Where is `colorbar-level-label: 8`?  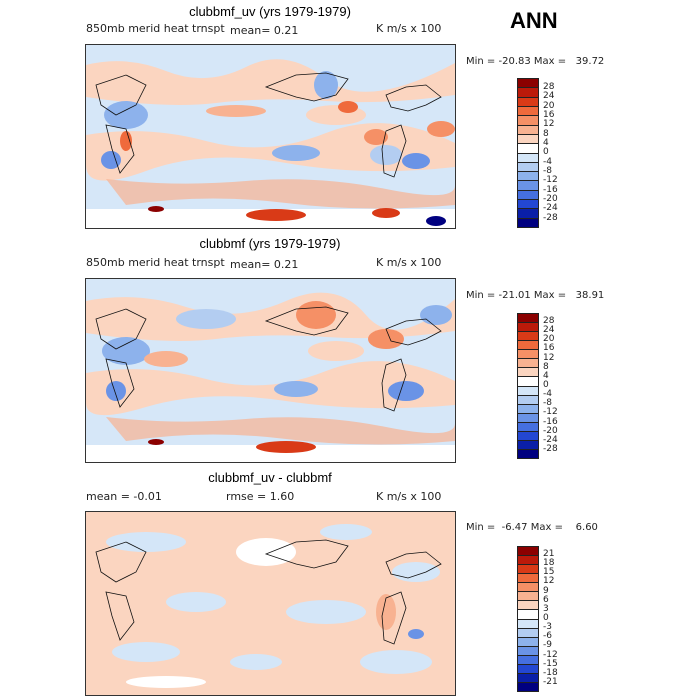 colorbar-level-label: 8 is located at coordinates (546, 366).